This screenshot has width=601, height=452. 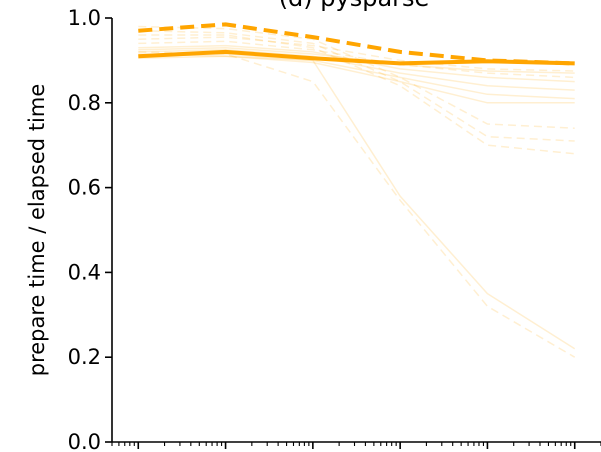 What do you see at coordinates (90, 229) in the screenshot?
I see `y-ticks: 0.0 0.2 0.4 0.6 0.8 1.0` at bounding box center [90, 229].